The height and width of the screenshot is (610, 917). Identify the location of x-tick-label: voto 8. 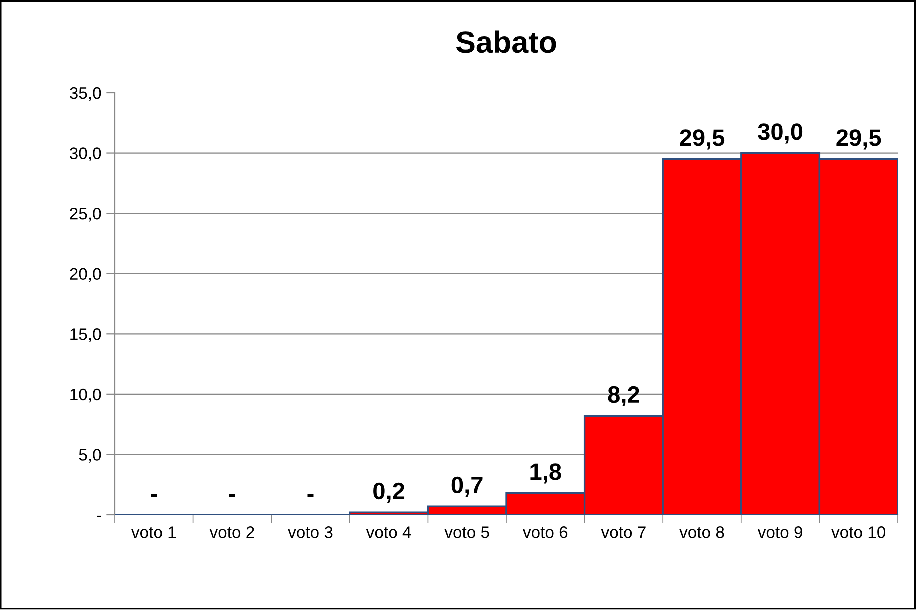
(702, 532).